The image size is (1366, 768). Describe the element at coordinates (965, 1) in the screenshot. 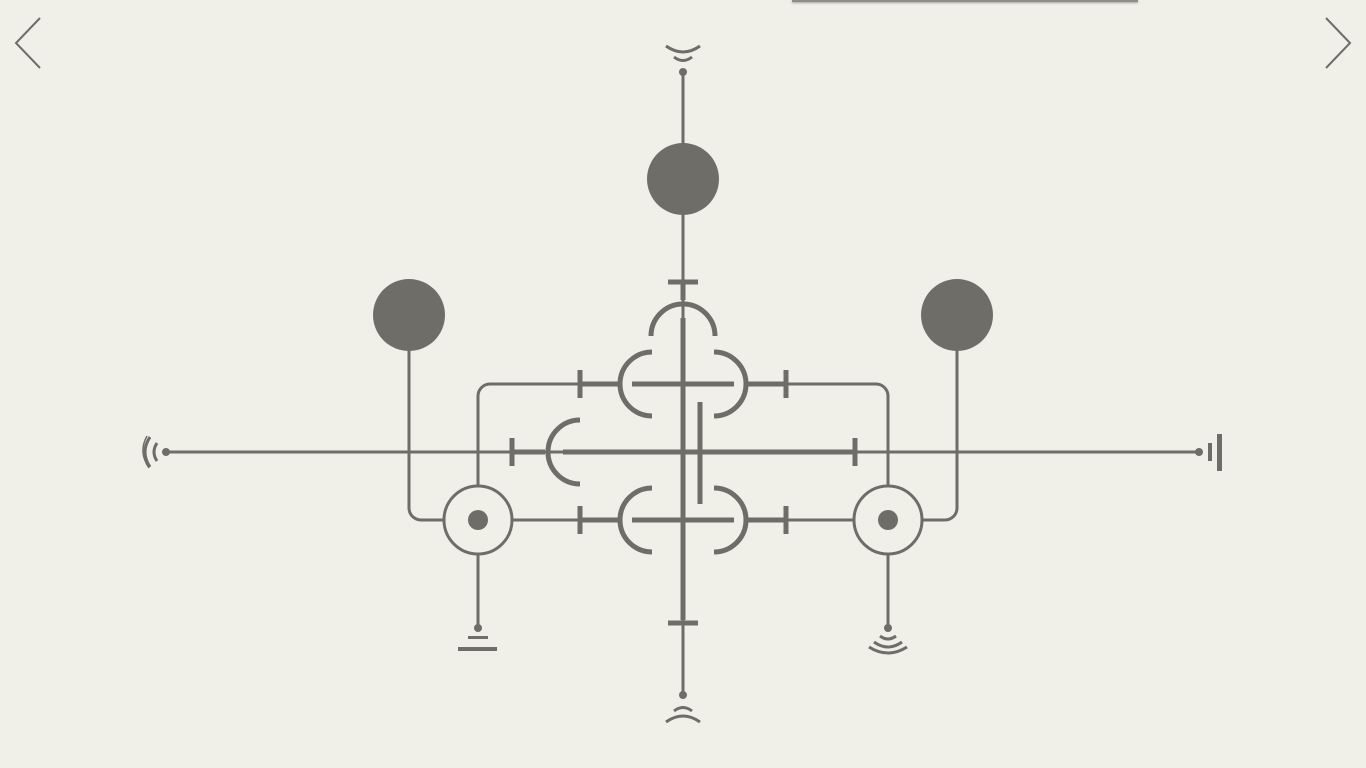

I see `top-drawer-tab` at that location.